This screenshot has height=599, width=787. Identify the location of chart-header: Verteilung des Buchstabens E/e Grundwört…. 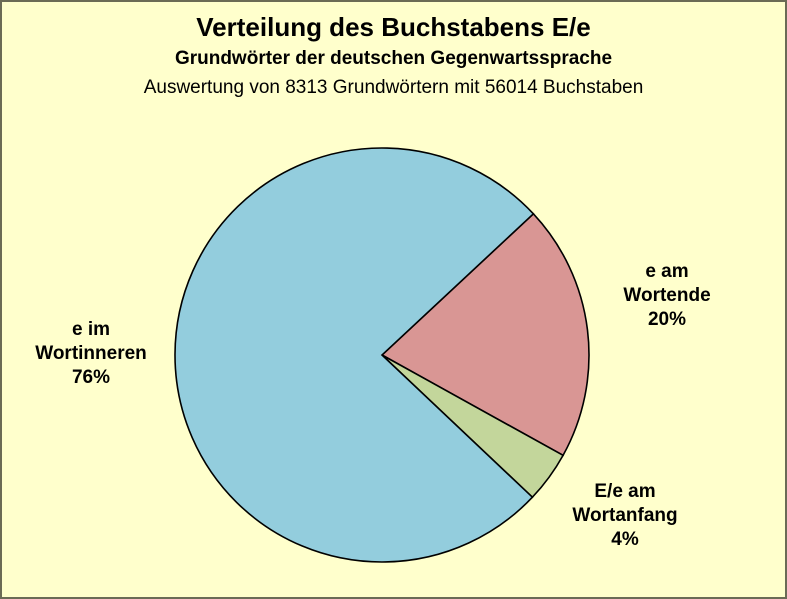
(393, 55).